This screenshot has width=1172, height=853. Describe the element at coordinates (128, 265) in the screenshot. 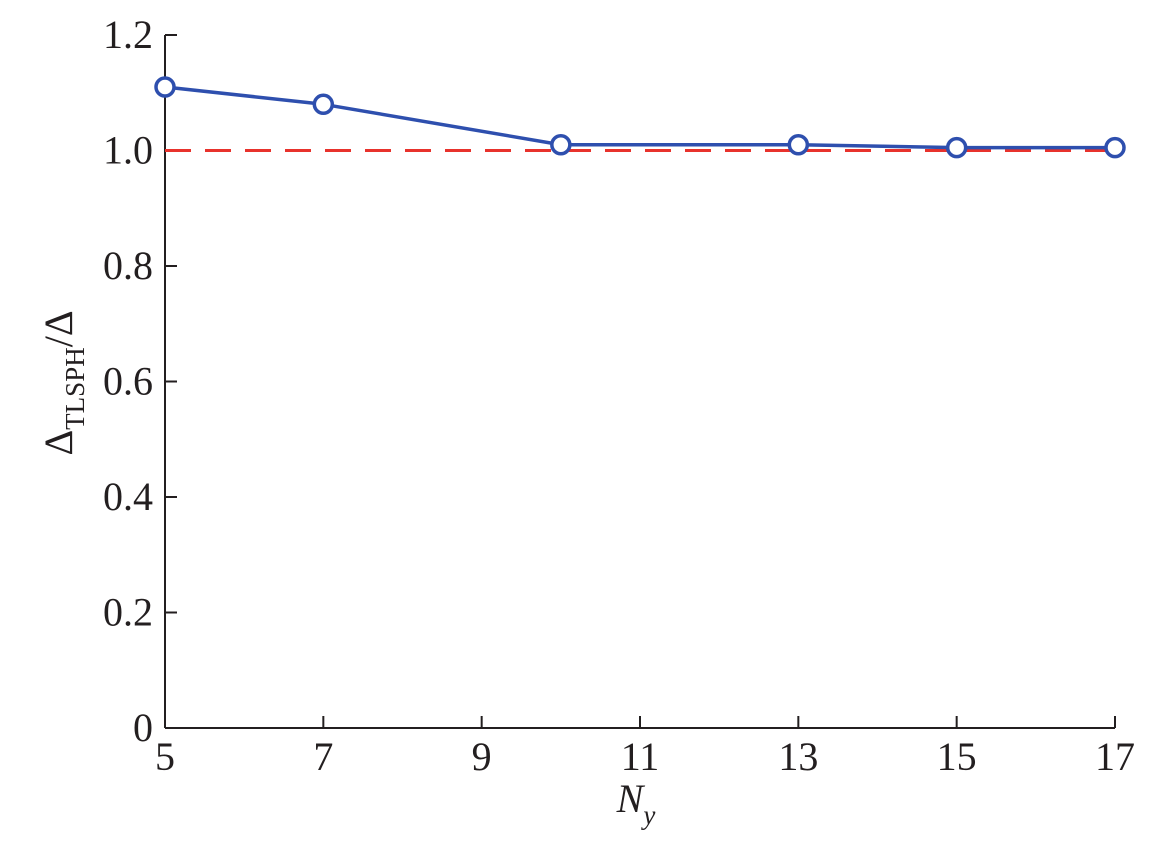

I see `y-tick-label: 0.8` at that location.